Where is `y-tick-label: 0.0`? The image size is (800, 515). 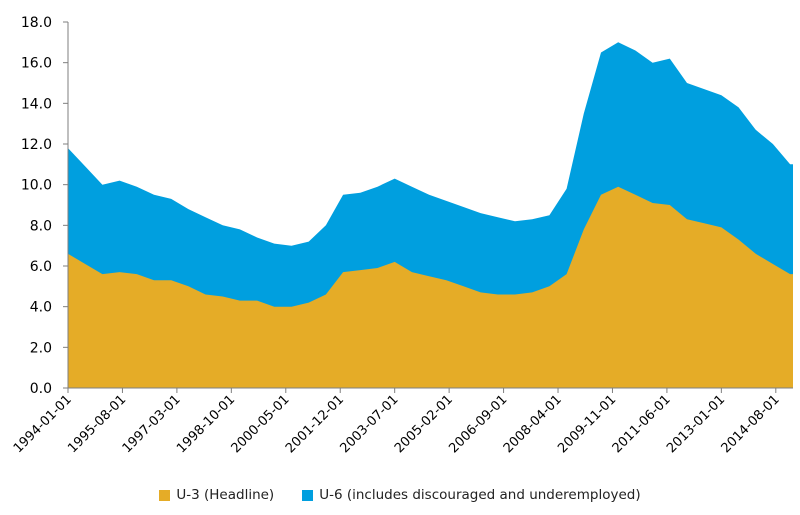
y-tick-label: 0.0 is located at coordinates (41, 389).